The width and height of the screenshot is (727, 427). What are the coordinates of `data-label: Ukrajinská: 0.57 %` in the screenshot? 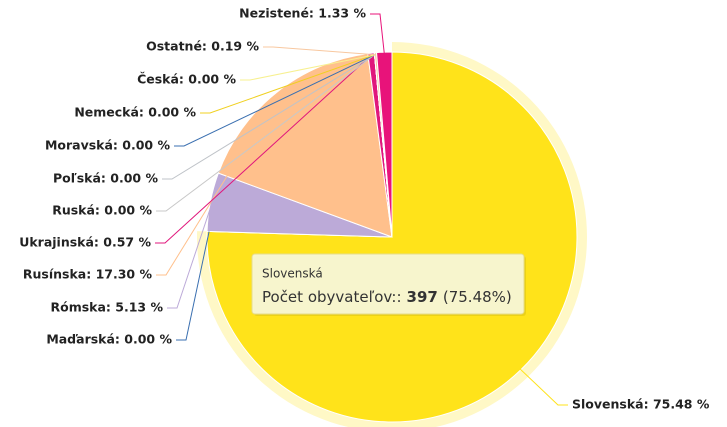 It's located at (85, 242).